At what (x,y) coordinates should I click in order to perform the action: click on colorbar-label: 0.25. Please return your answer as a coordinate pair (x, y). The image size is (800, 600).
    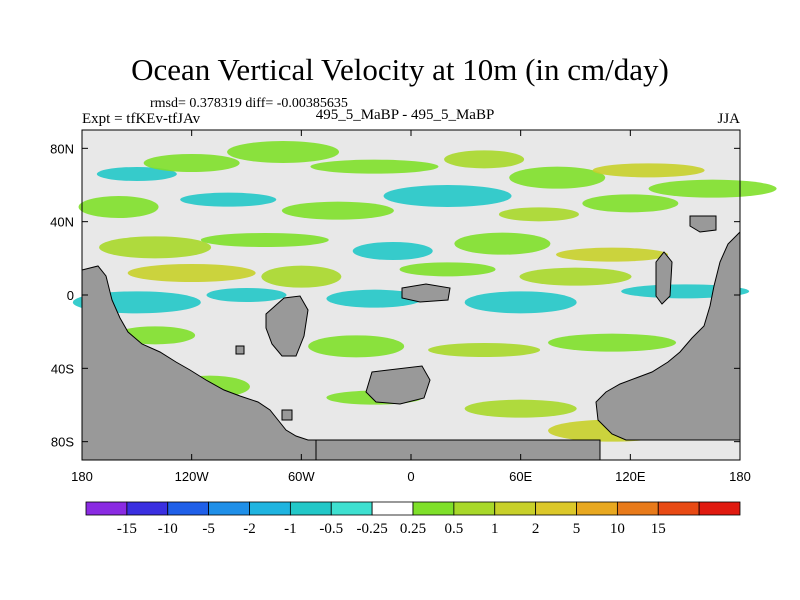
    Looking at the image, I should click on (413, 529).